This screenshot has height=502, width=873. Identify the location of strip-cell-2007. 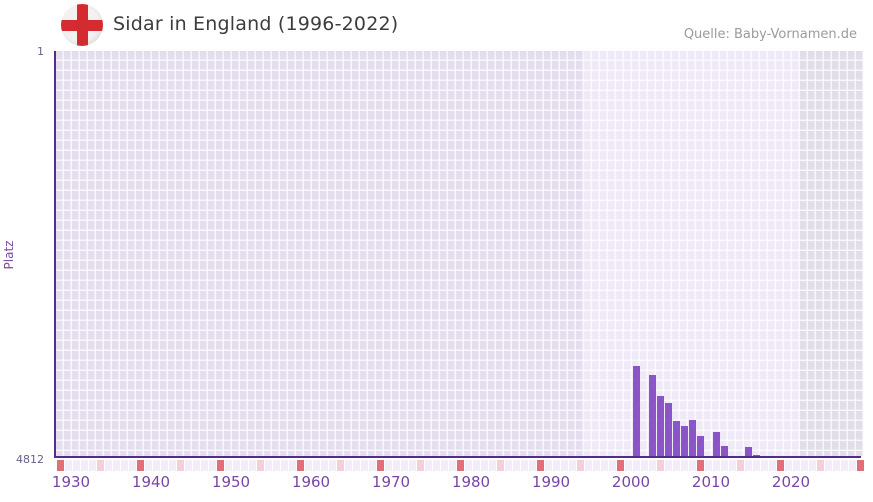
(676, 465).